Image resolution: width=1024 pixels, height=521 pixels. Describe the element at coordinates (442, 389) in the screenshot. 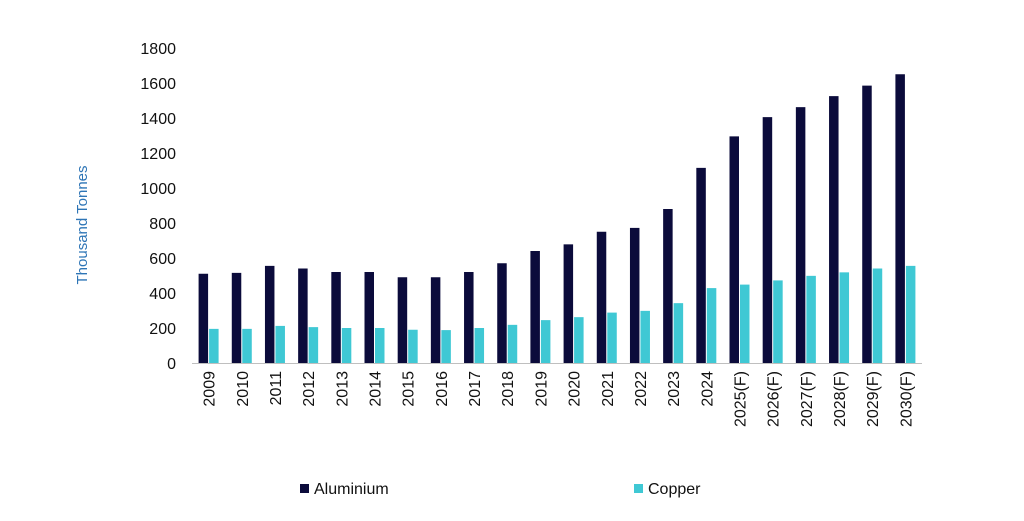

I see `x-tick-label: 2016` at that location.